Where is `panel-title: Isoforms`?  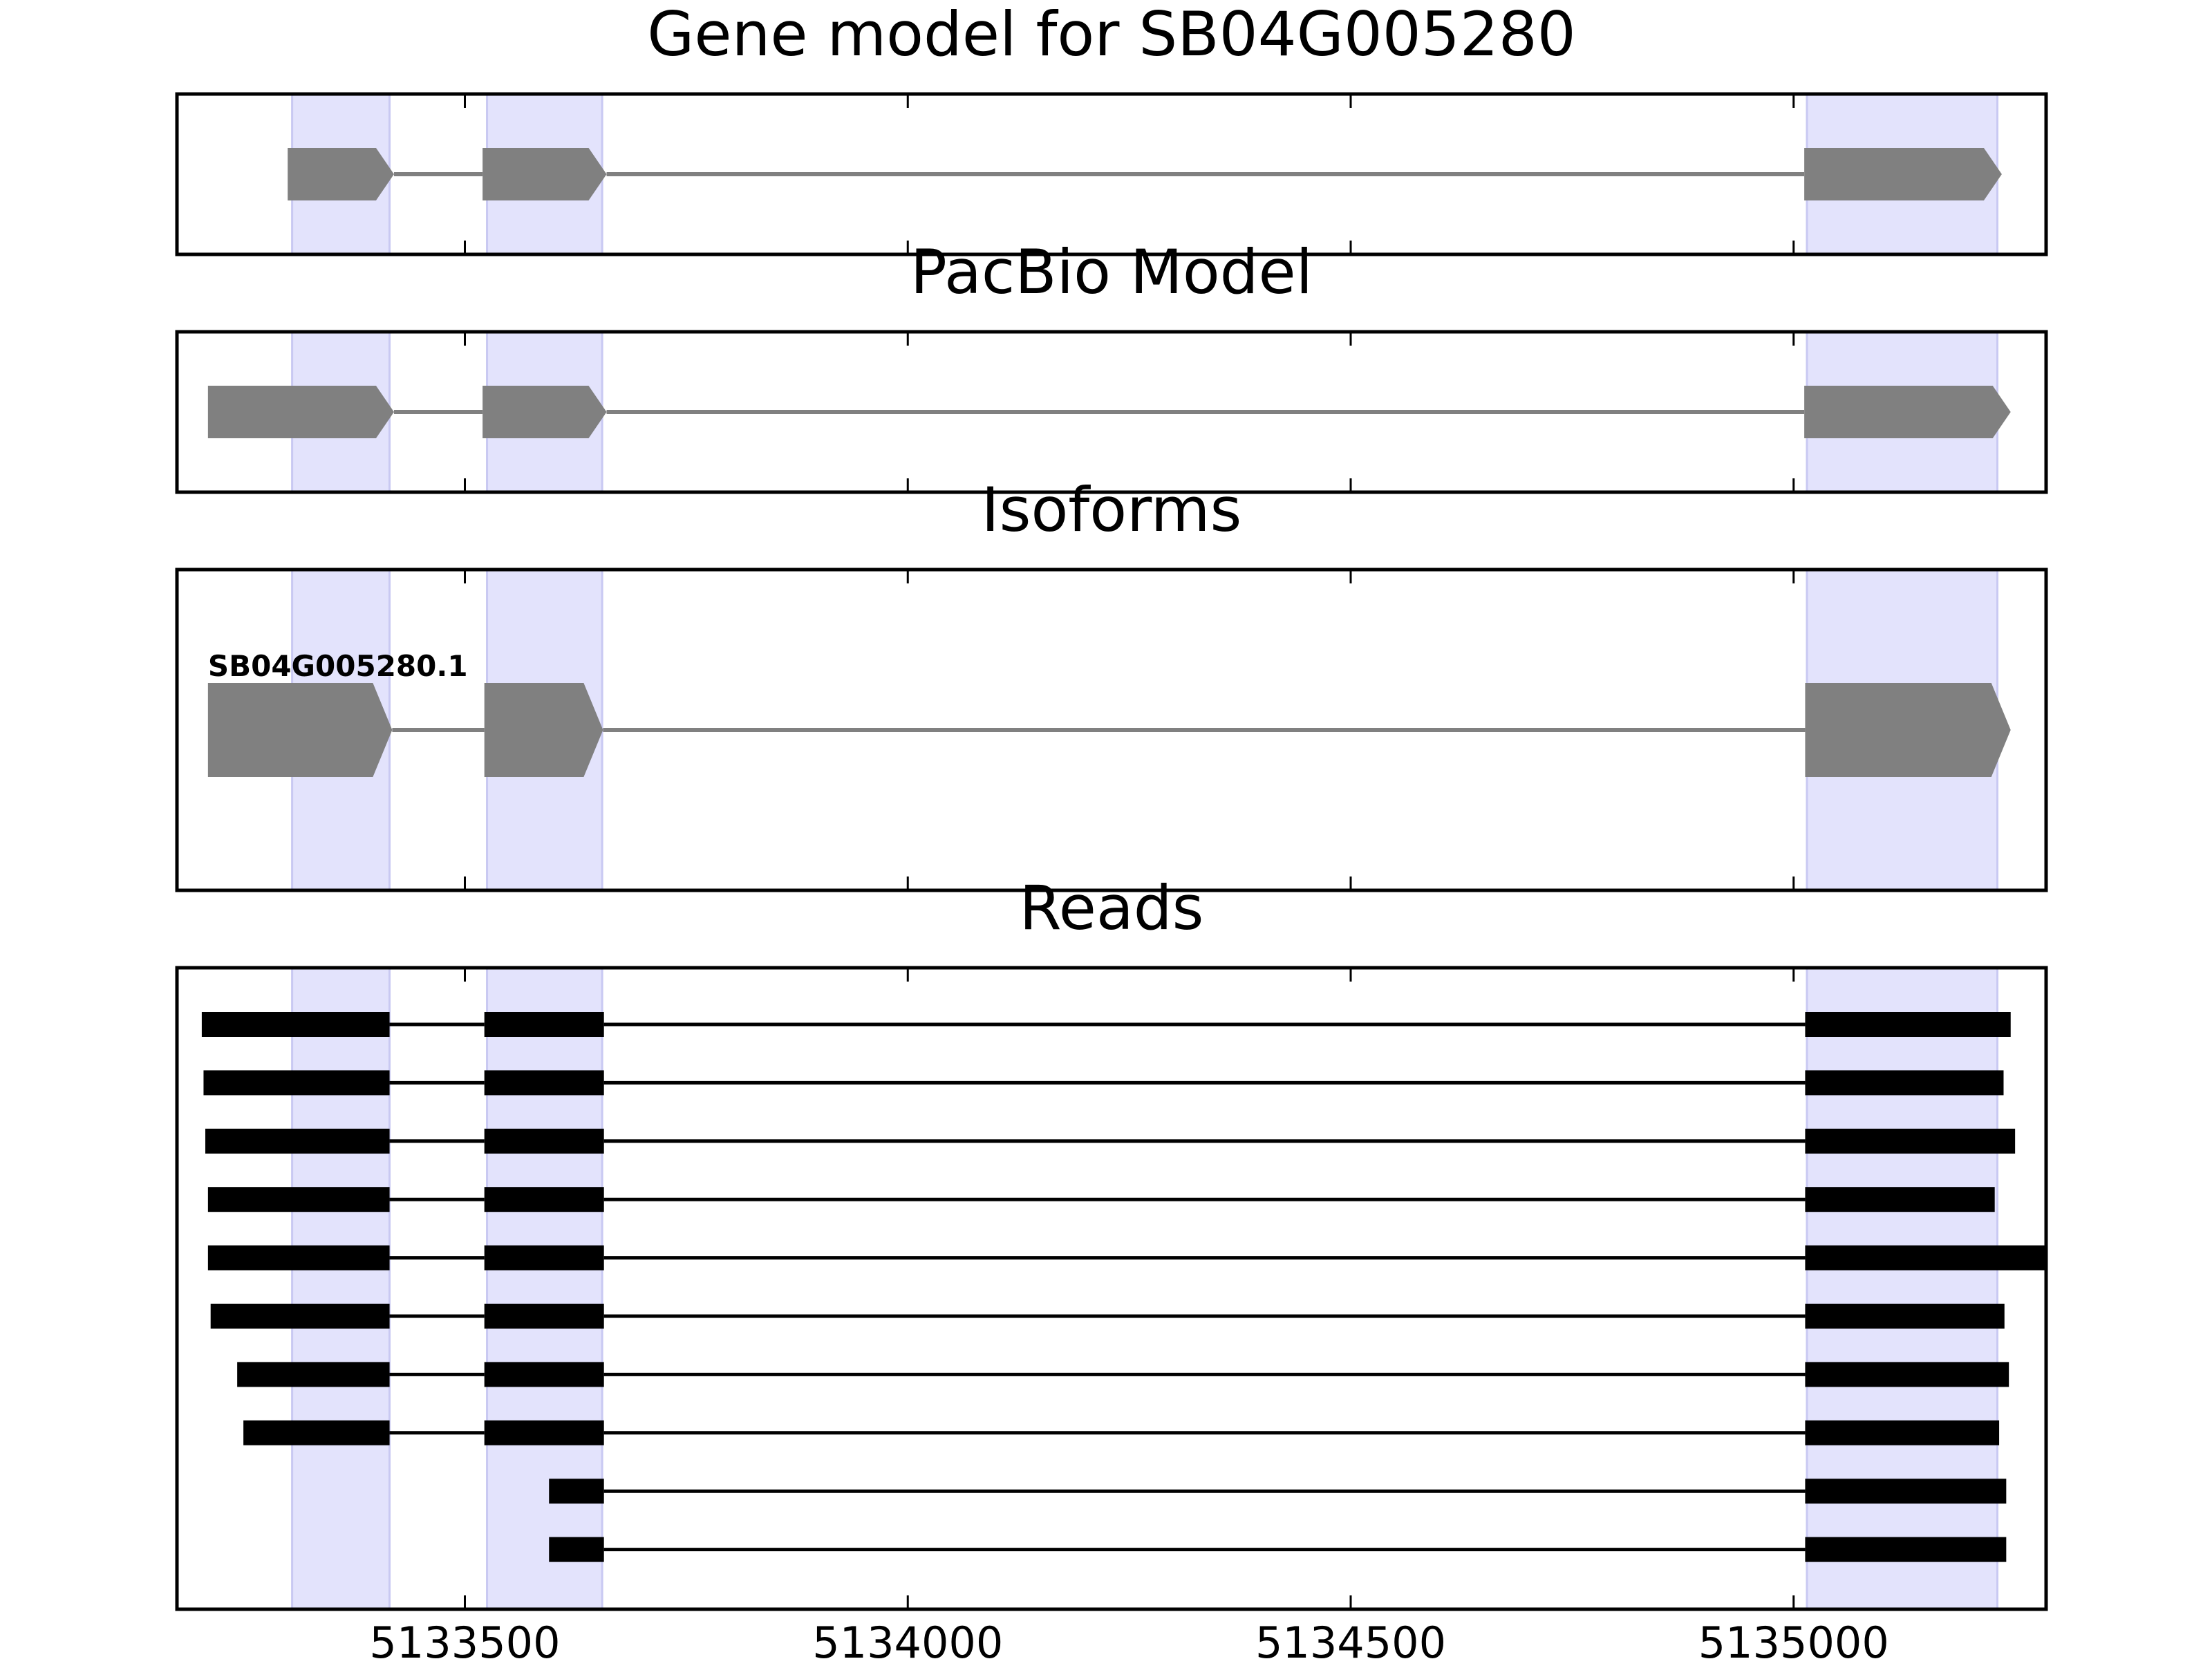
panel-title: Isoforms is located at coordinates (1112, 509).